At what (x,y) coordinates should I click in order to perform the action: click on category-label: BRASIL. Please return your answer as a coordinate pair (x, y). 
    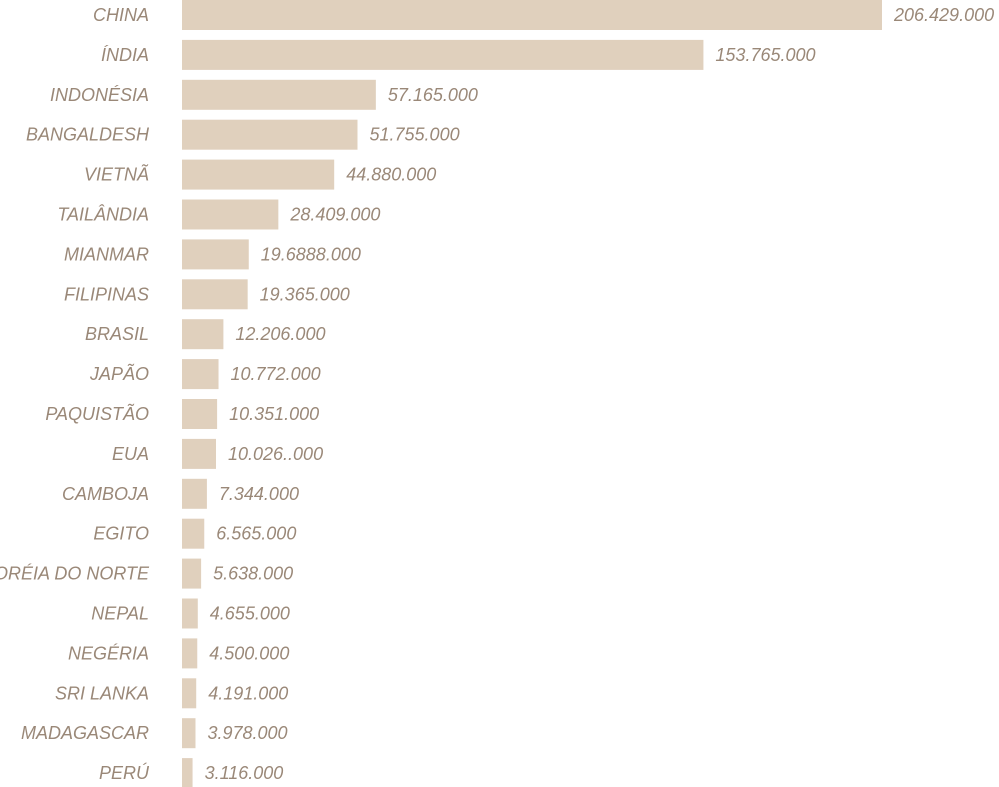
    Looking at the image, I should click on (117, 334).